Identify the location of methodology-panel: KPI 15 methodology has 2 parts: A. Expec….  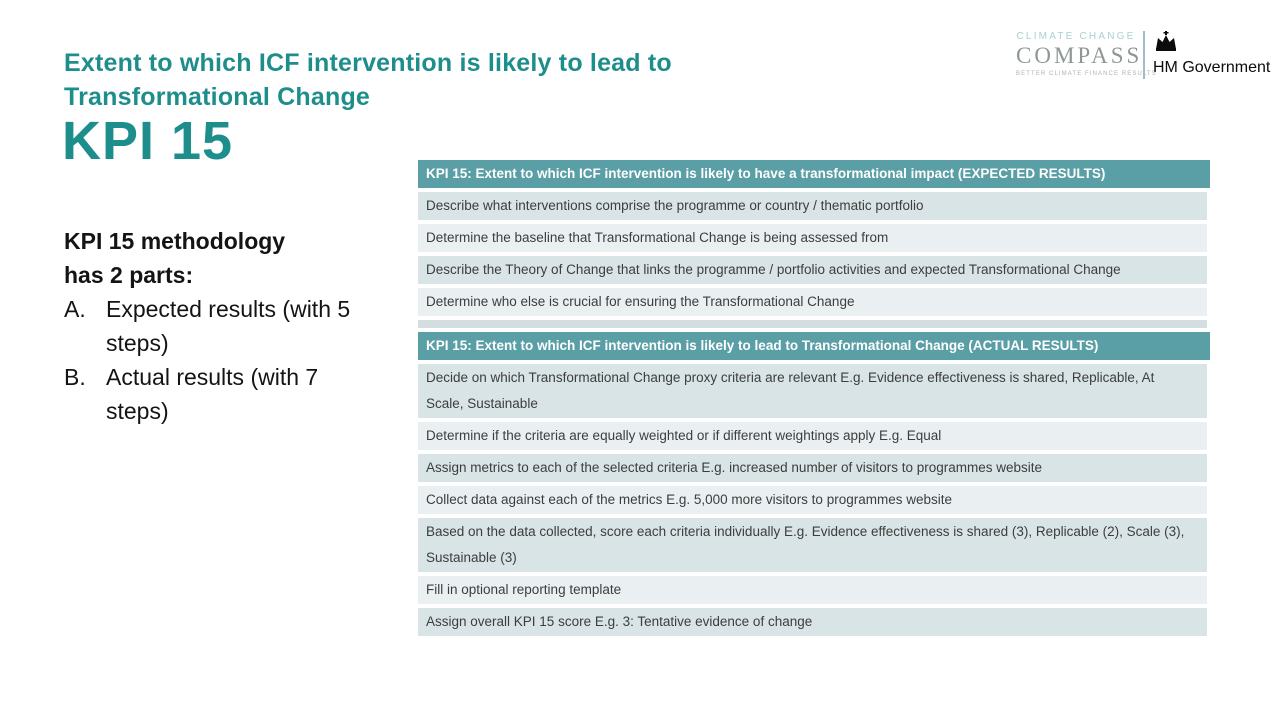
(229, 326).